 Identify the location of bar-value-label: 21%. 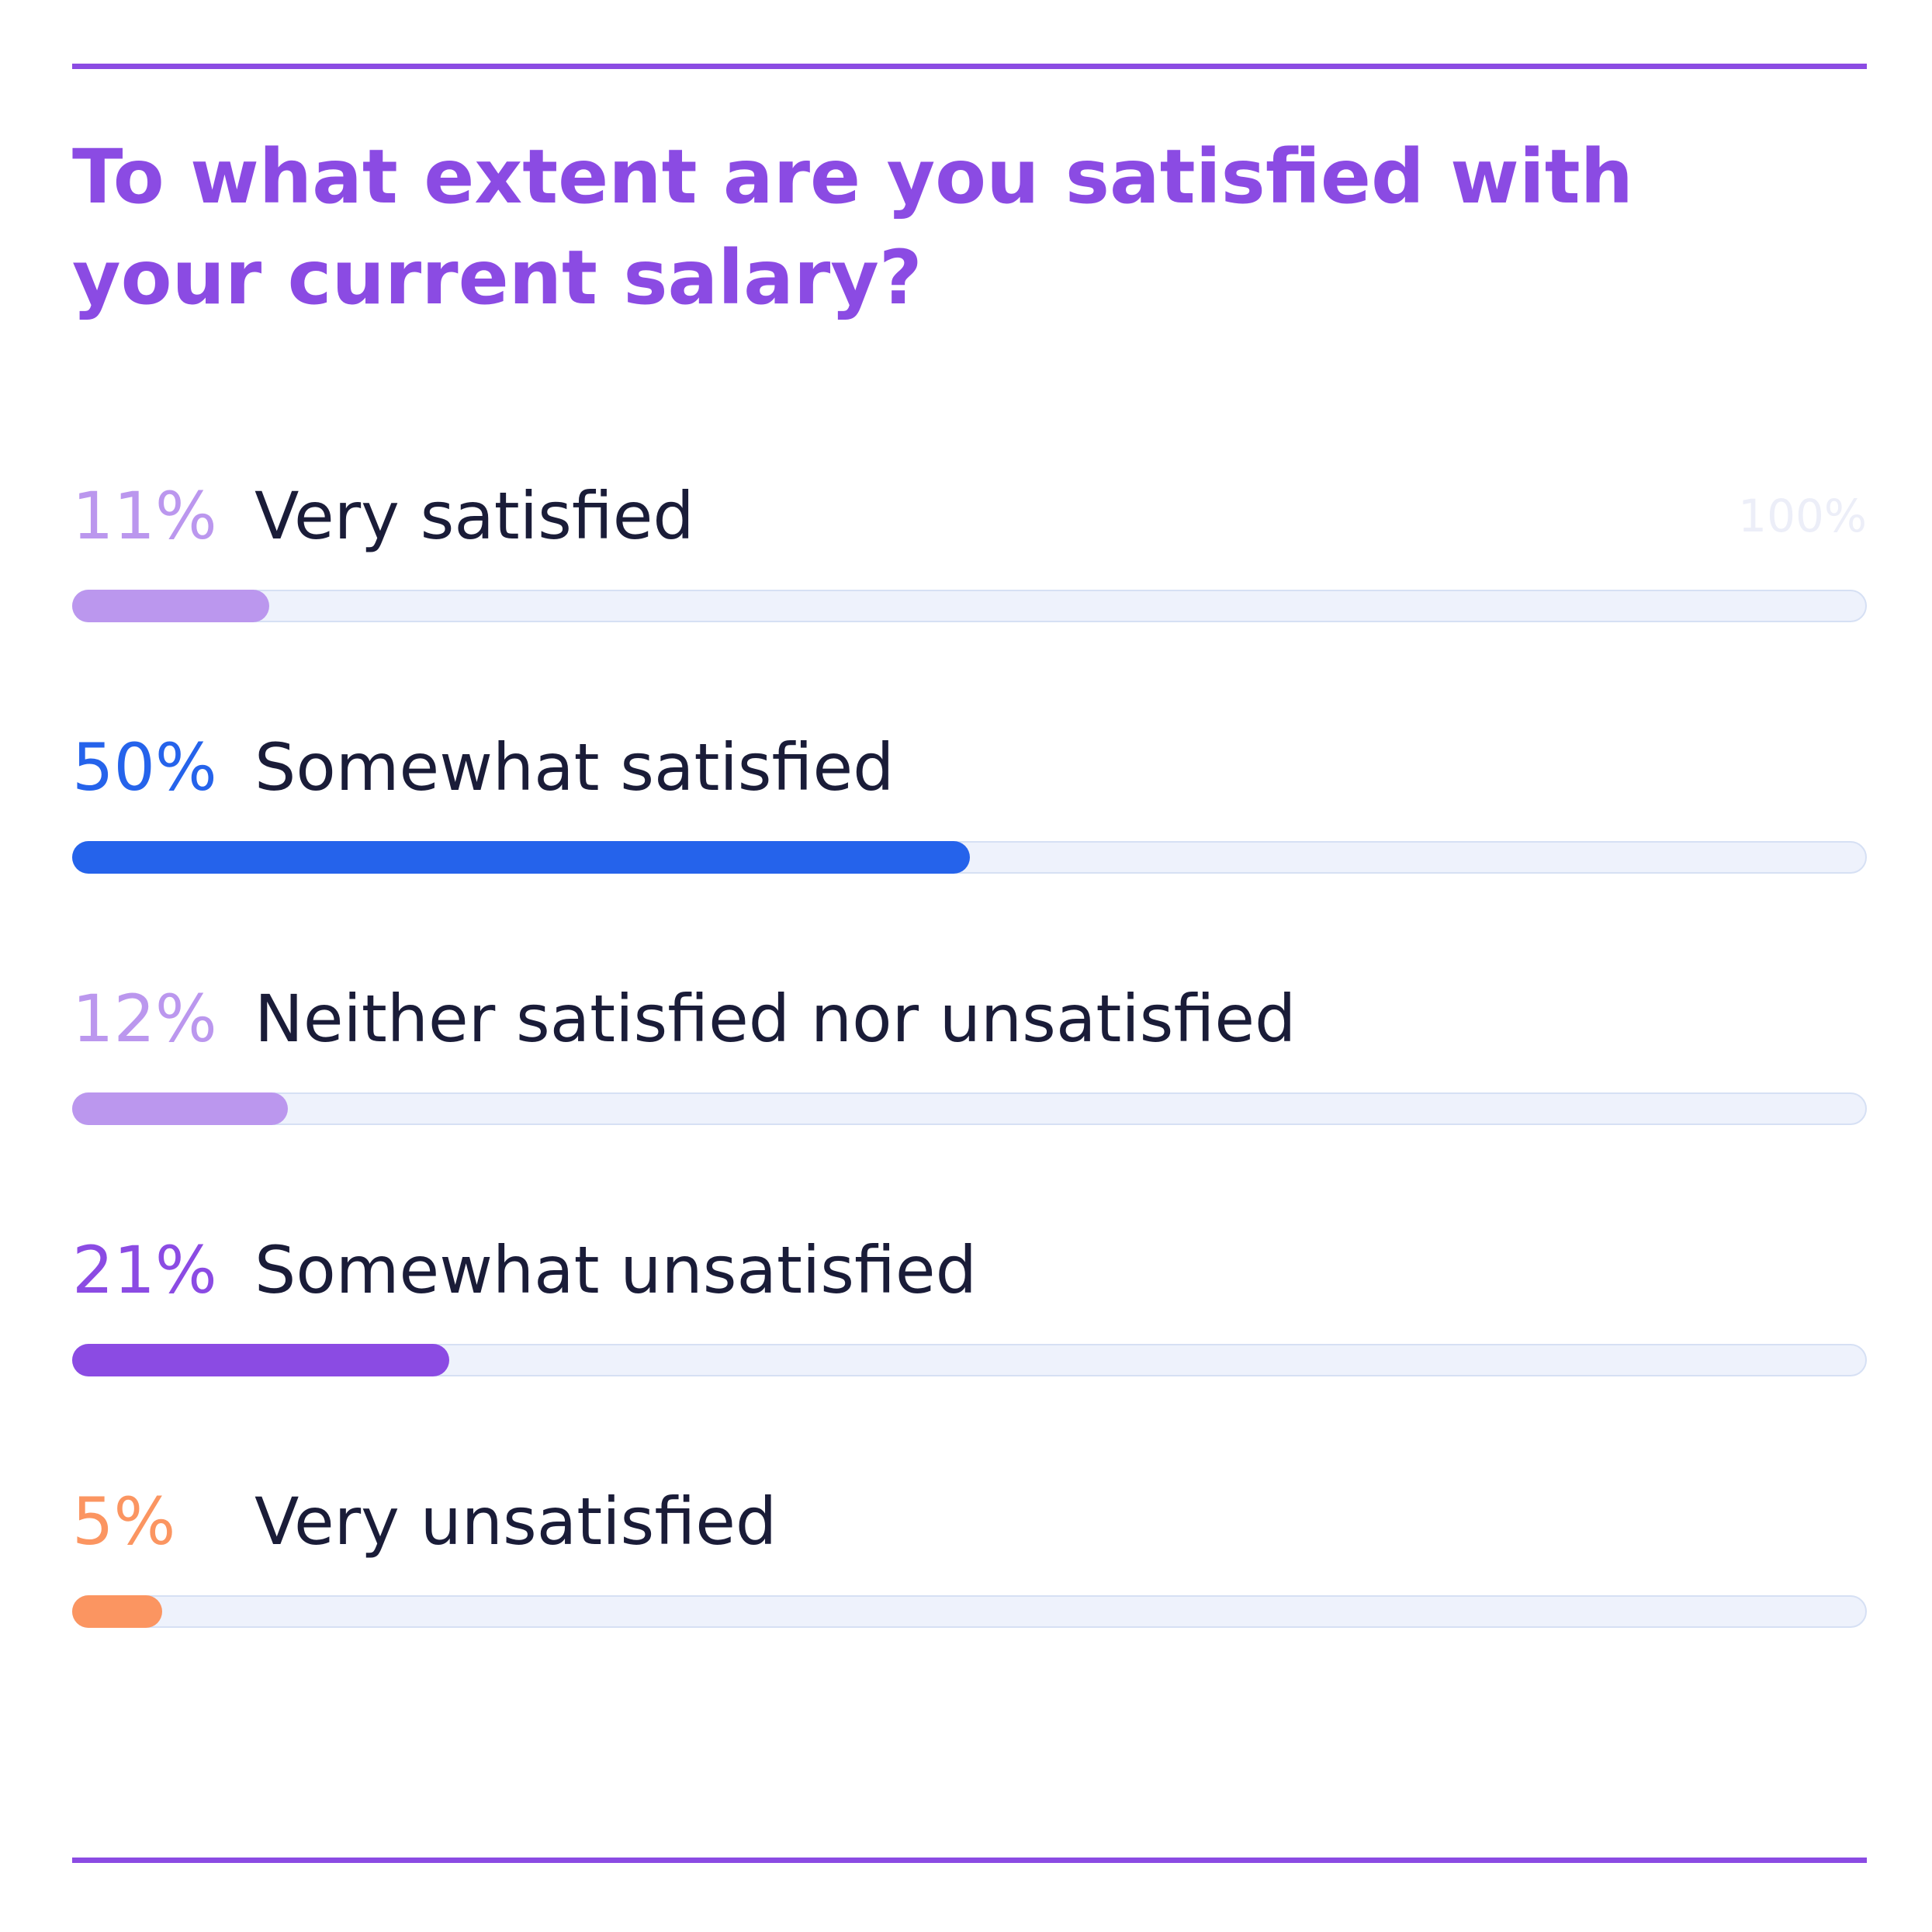
(144, 1270).